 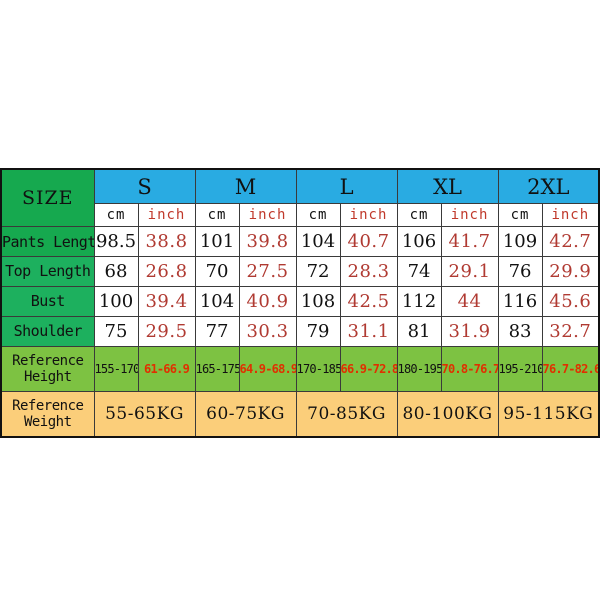 What do you see at coordinates (570, 271) in the screenshot?
I see `cell-top-length-2xl-inch: 29.9` at bounding box center [570, 271].